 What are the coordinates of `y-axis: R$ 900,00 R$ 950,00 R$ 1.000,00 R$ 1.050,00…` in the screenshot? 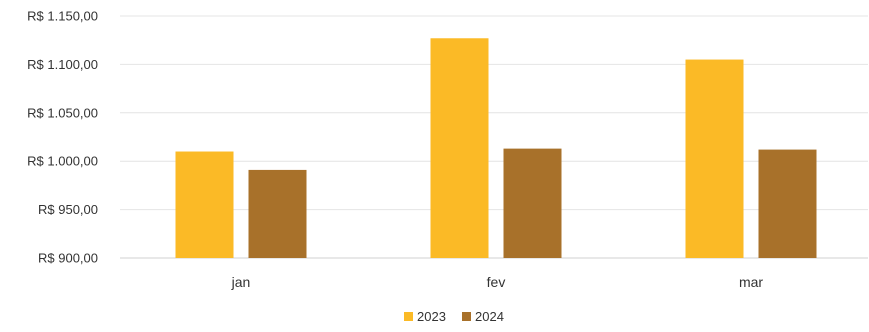 It's located at (62, 137).